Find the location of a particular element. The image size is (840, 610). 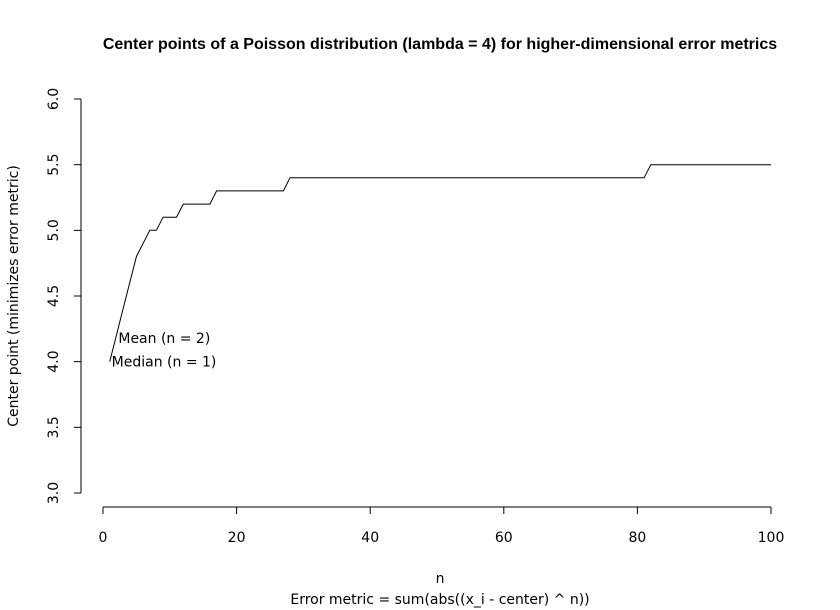

x-tick-label: 60 is located at coordinates (504, 538).